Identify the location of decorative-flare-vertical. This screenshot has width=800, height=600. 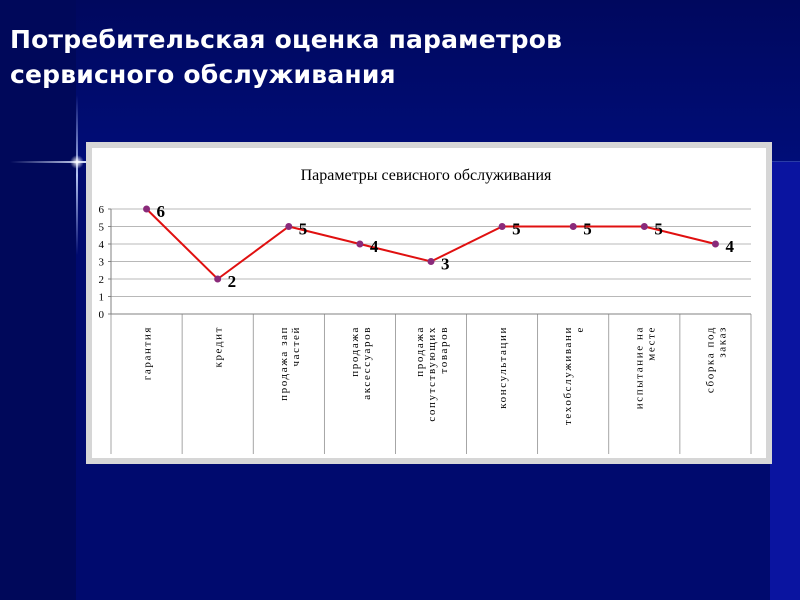
(77, 175).